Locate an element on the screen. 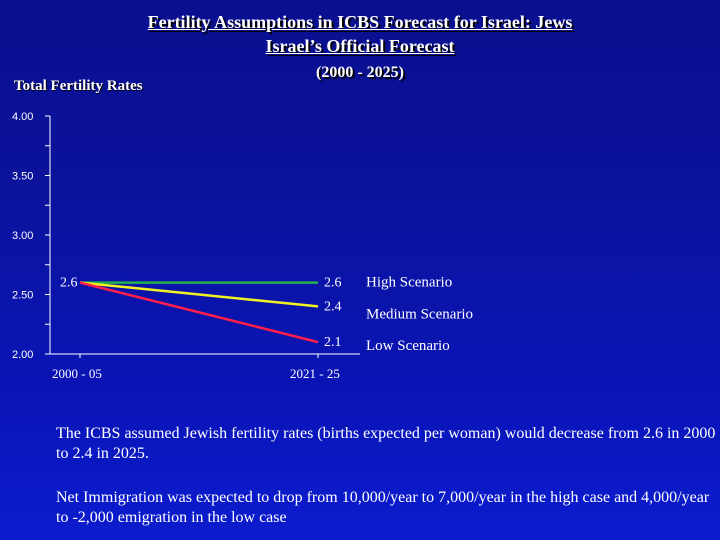 This screenshot has width=720, height=540. series-lines is located at coordinates (199, 312).